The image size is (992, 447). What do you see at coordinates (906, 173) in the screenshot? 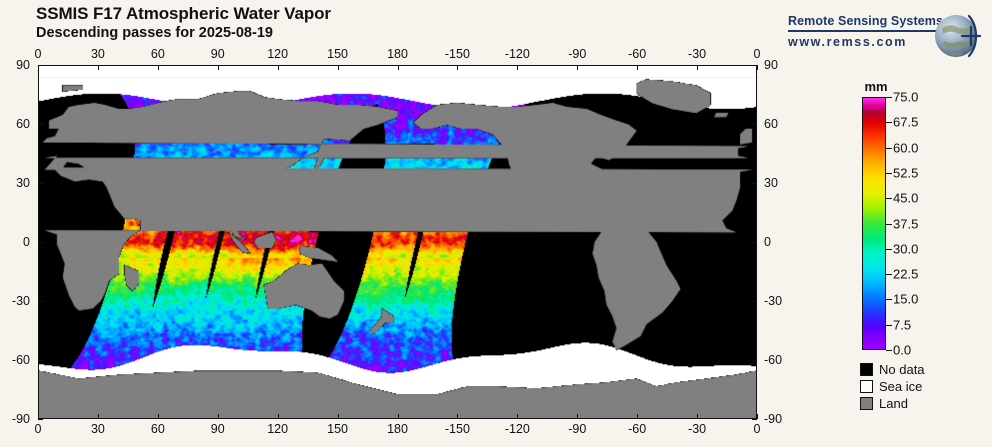
I see `colorbar-tick-label: 52.5` at bounding box center [906, 173].